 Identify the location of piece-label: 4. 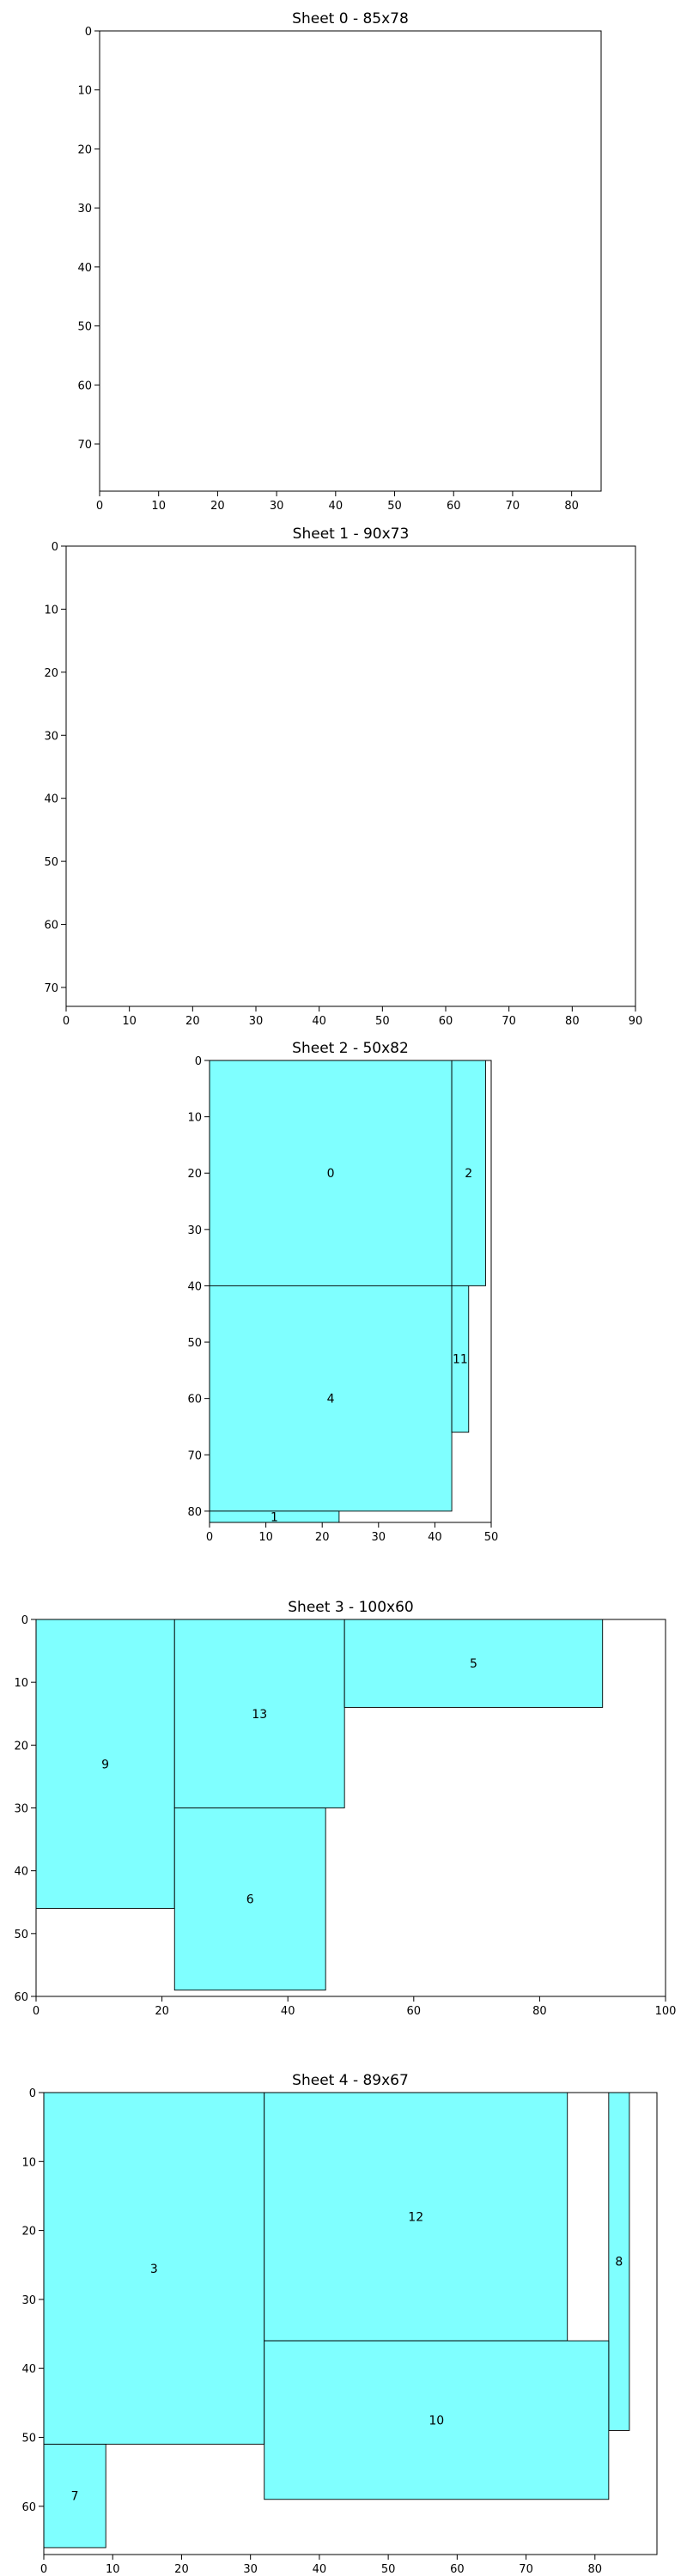
(331, 1400).